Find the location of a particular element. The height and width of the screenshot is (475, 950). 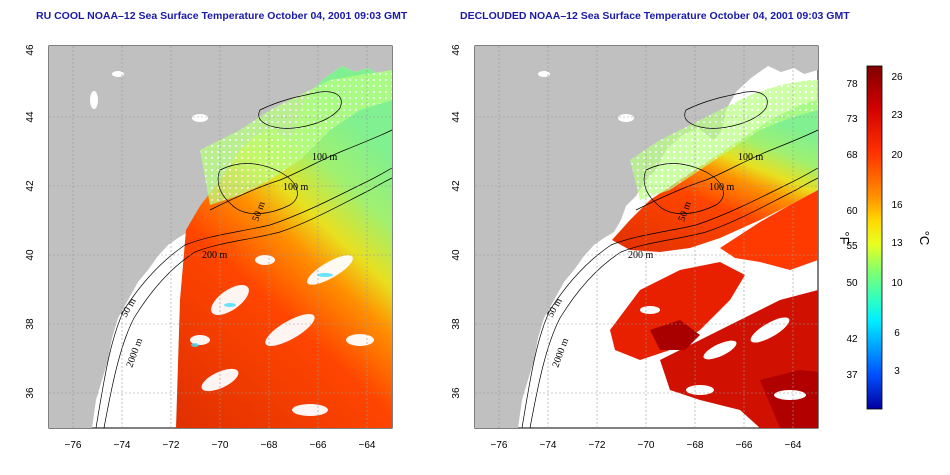

left-lon-tick: −72 is located at coordinates (171, 445).